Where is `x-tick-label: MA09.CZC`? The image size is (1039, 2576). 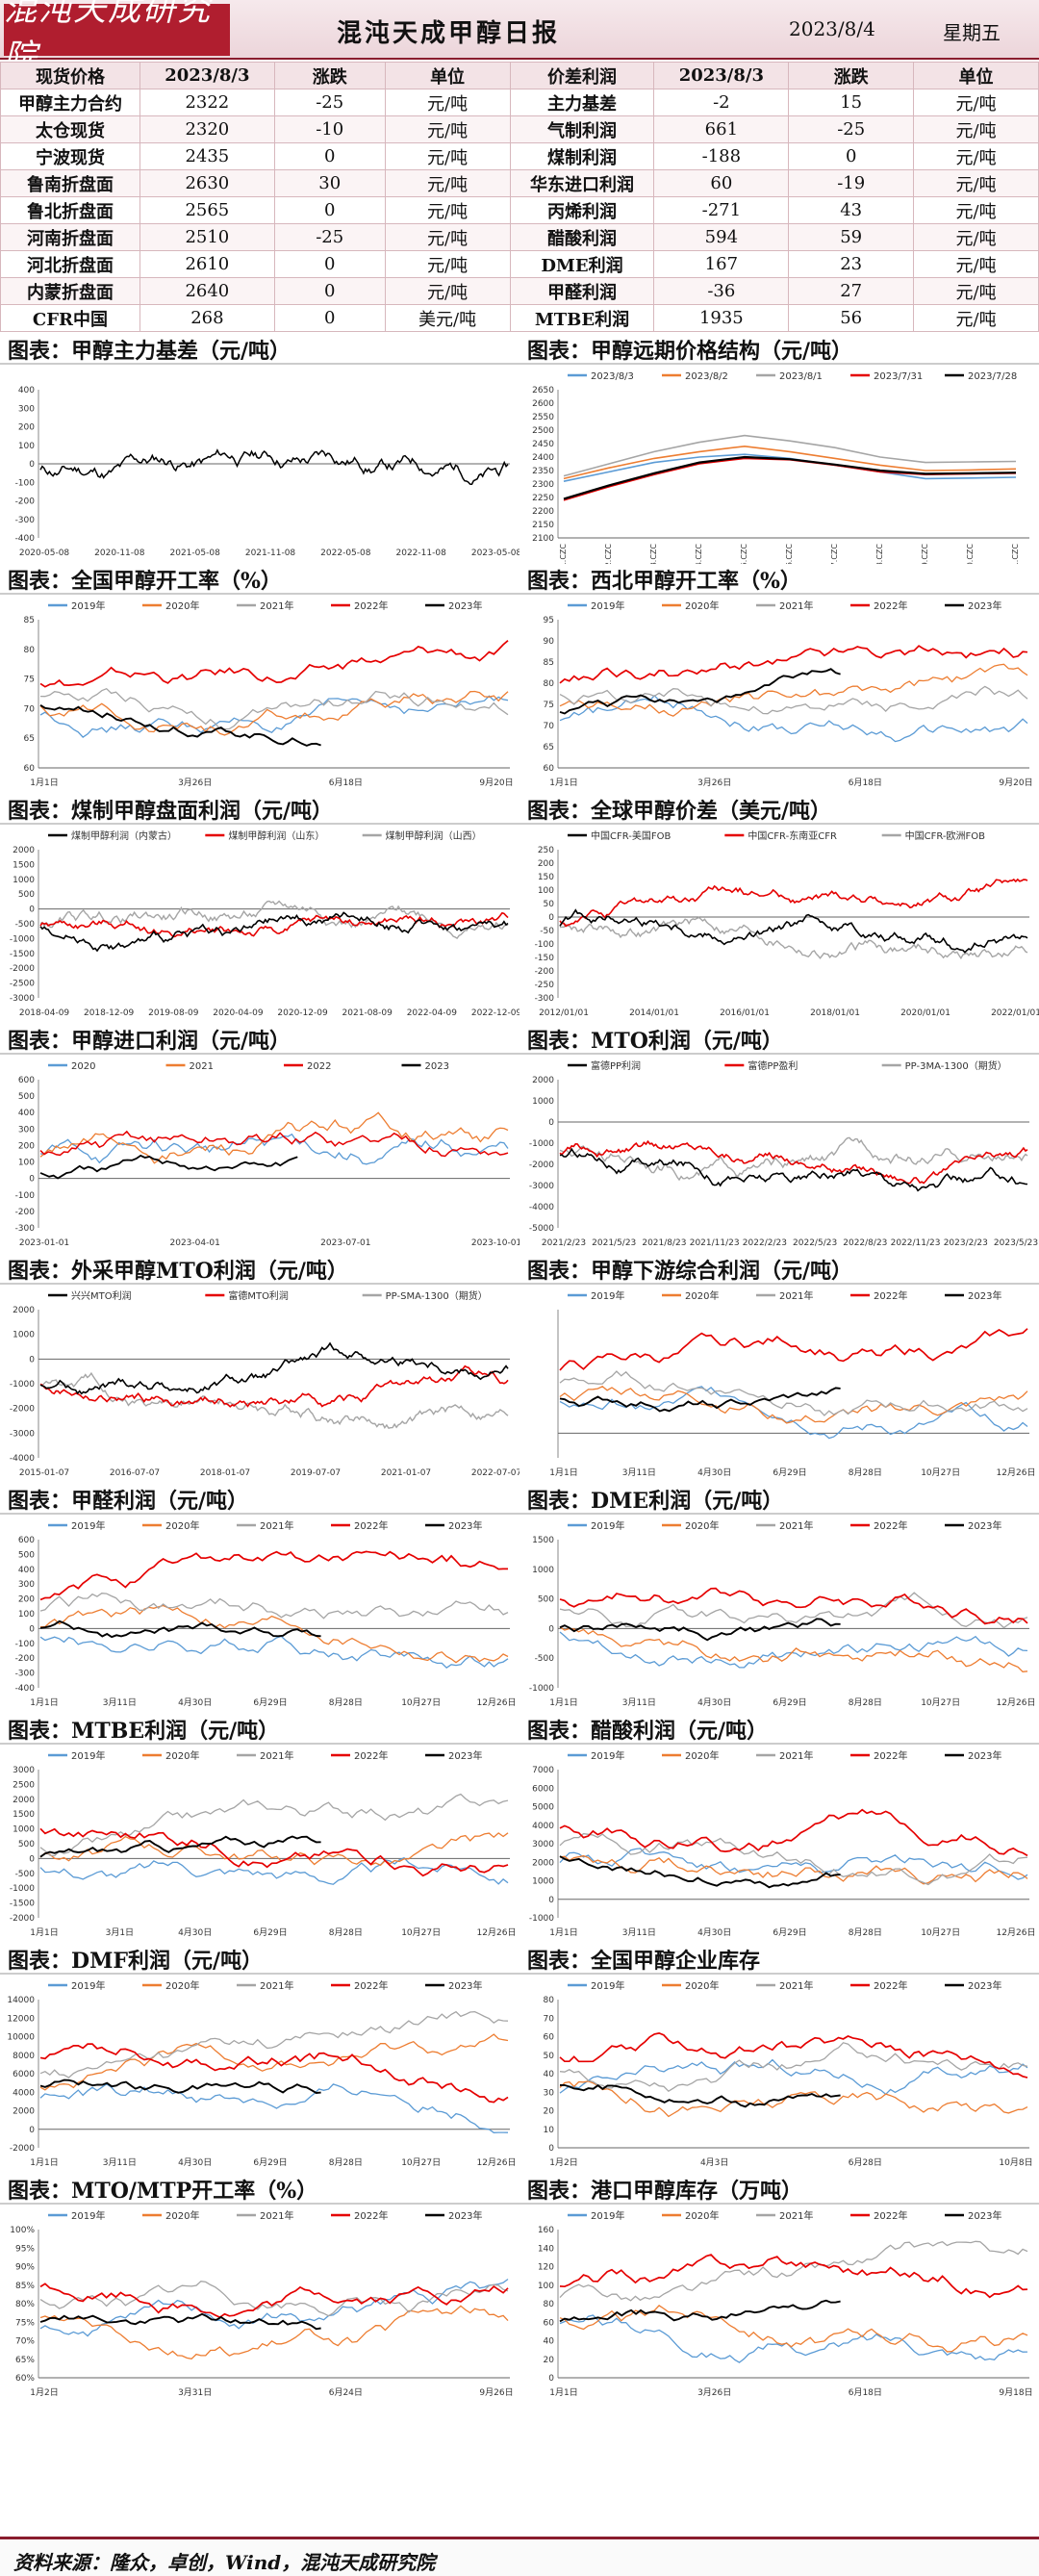 x-tick-label: MA09.CZC is located at coordinates (925, 554).